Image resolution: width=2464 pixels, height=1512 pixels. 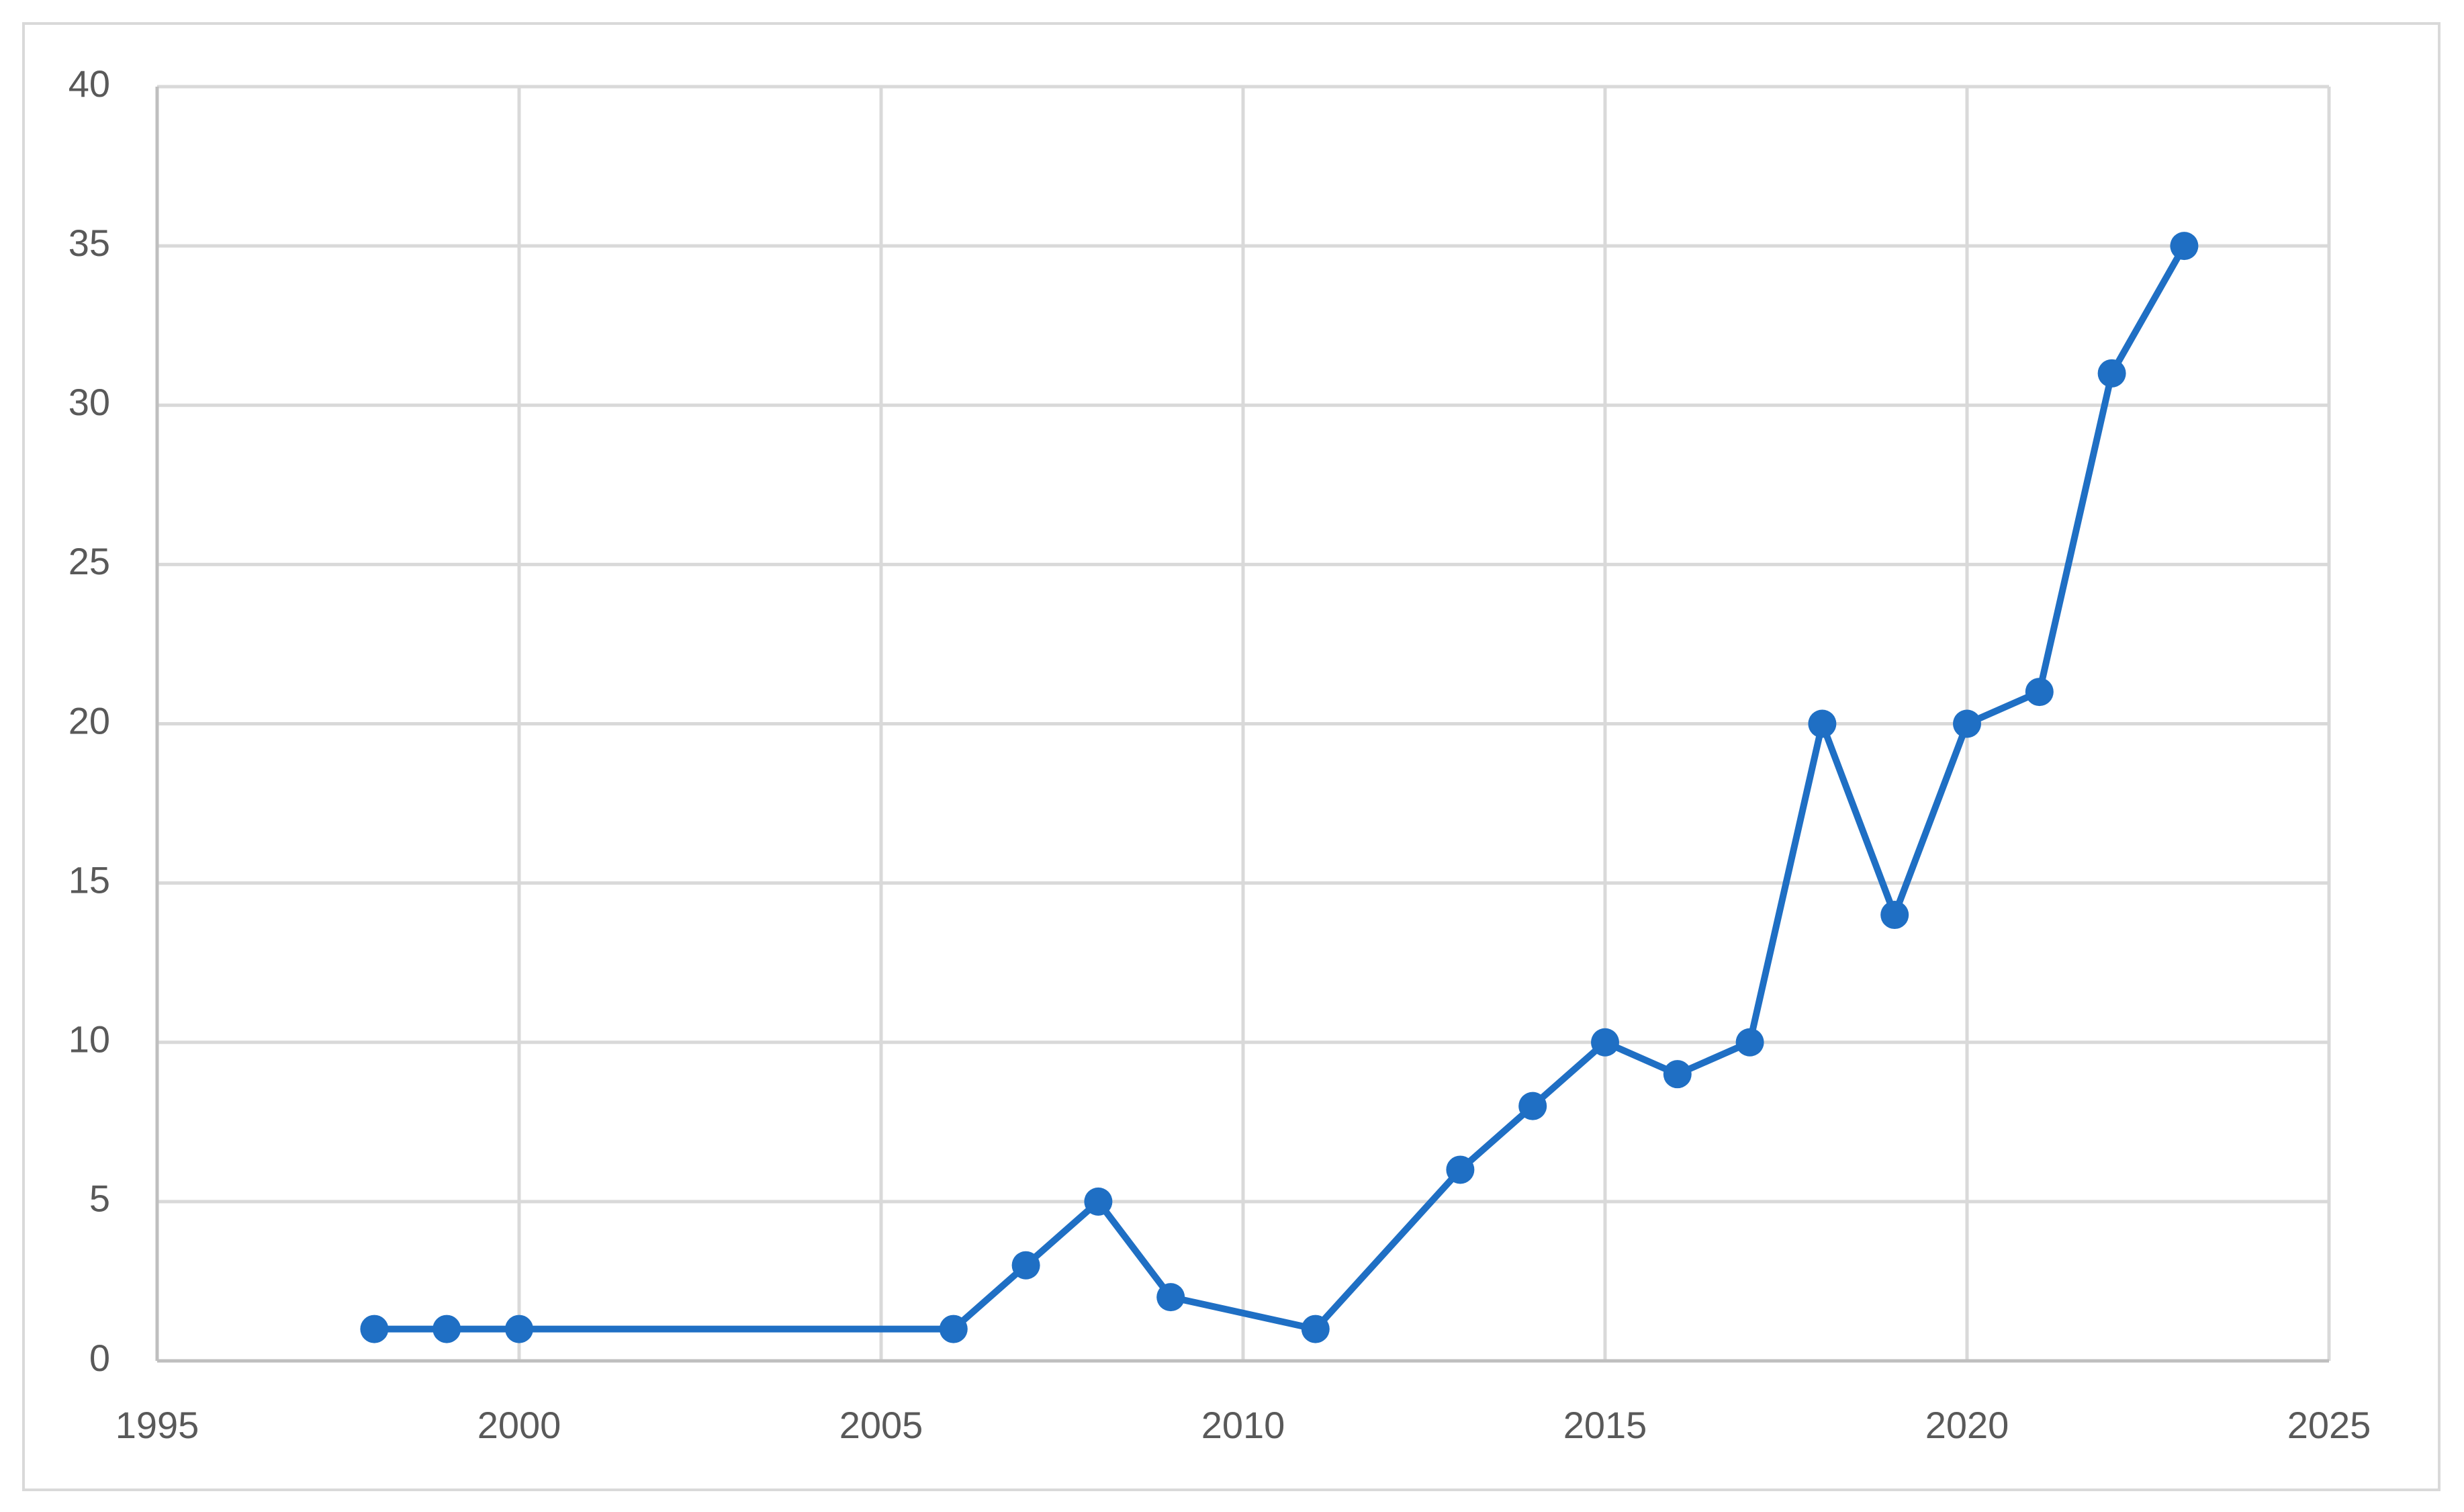 What do you see at coordinates (90, 83) in the screenshot?
I see `y-tick-label: 40` at bounding box center [90, 83].